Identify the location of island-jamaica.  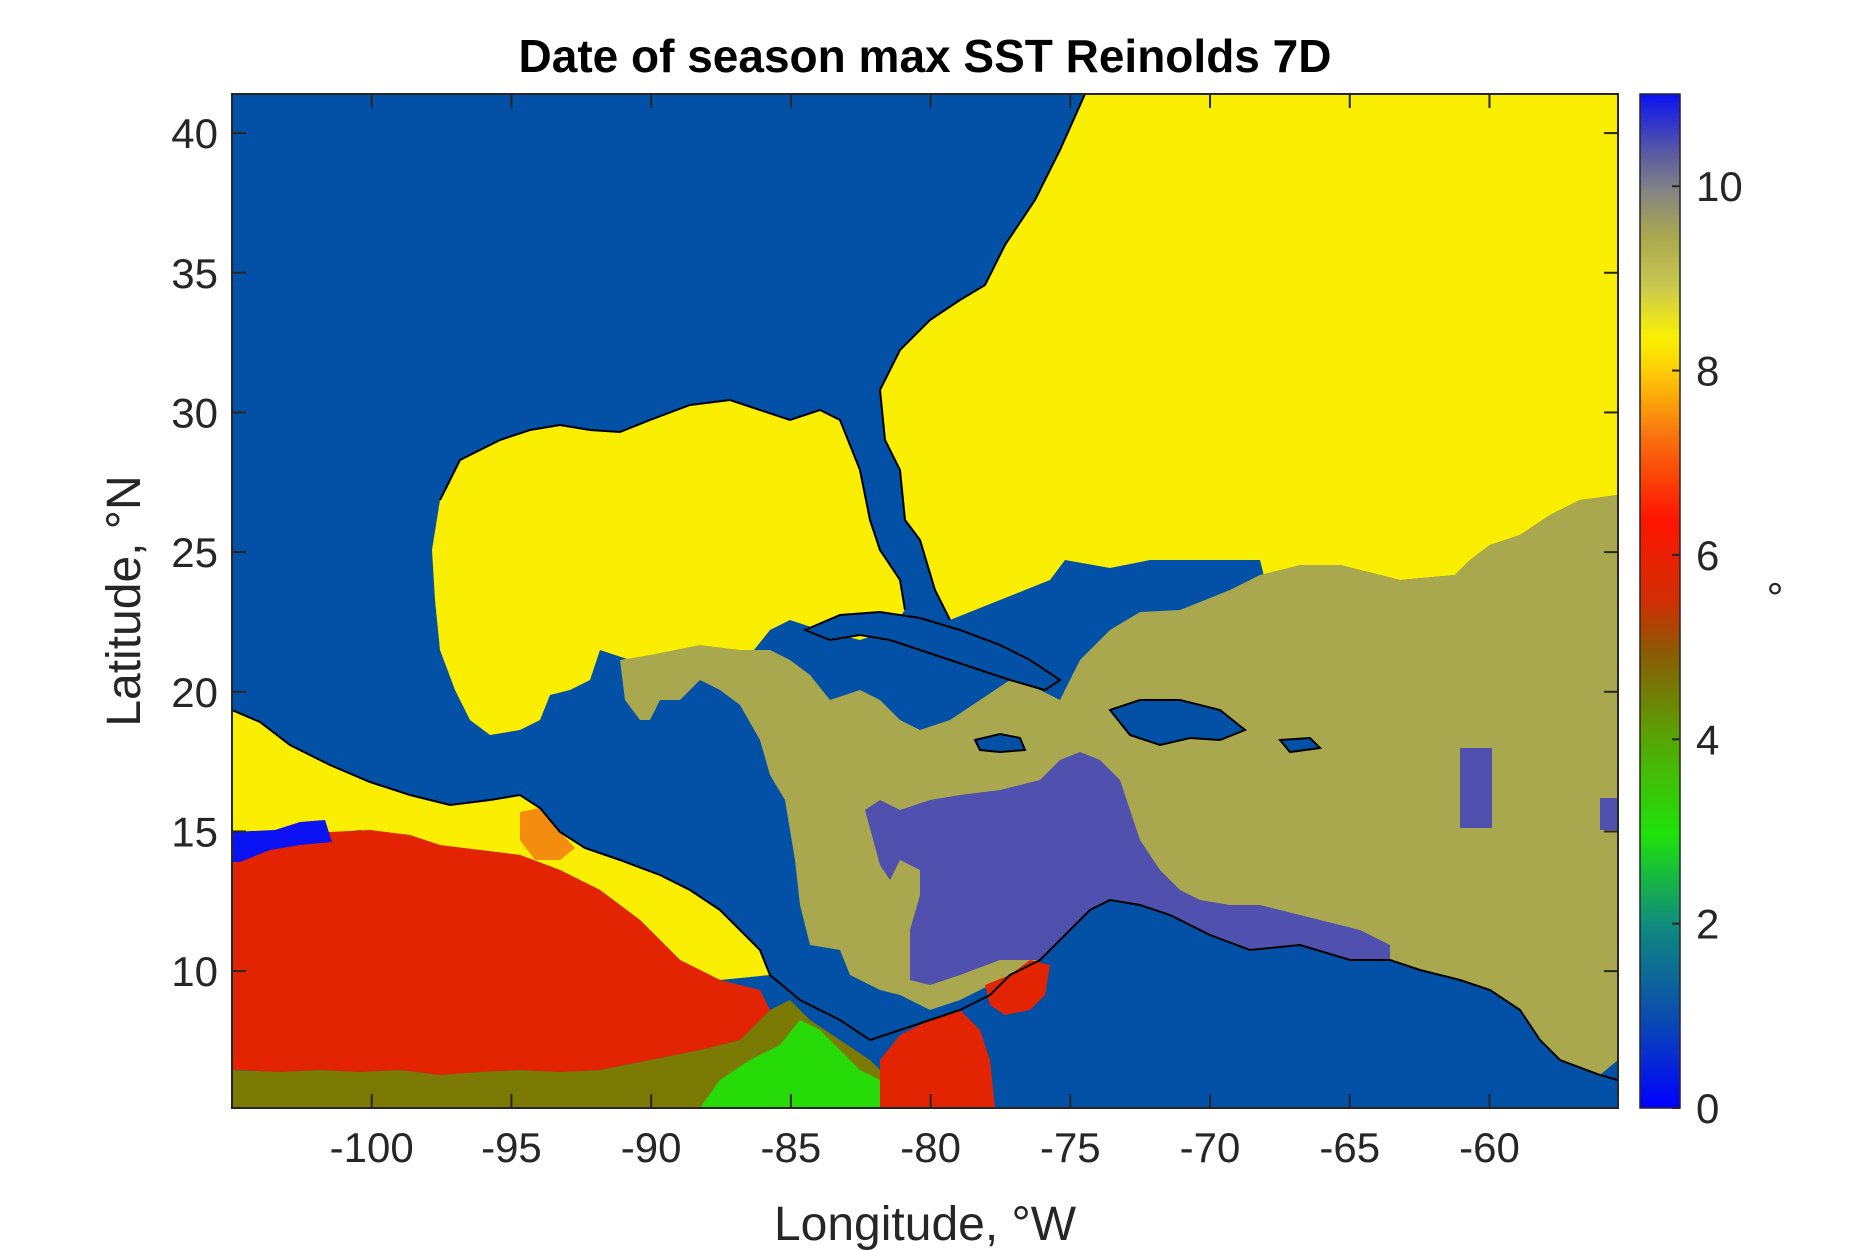
(1000, 743).